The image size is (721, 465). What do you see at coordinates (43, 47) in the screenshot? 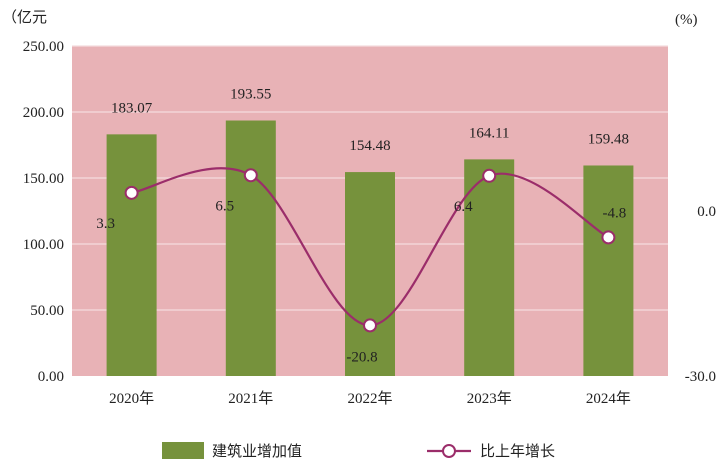
I see `y-left-tick-label: 250.00` at bounding box center [43, 47].